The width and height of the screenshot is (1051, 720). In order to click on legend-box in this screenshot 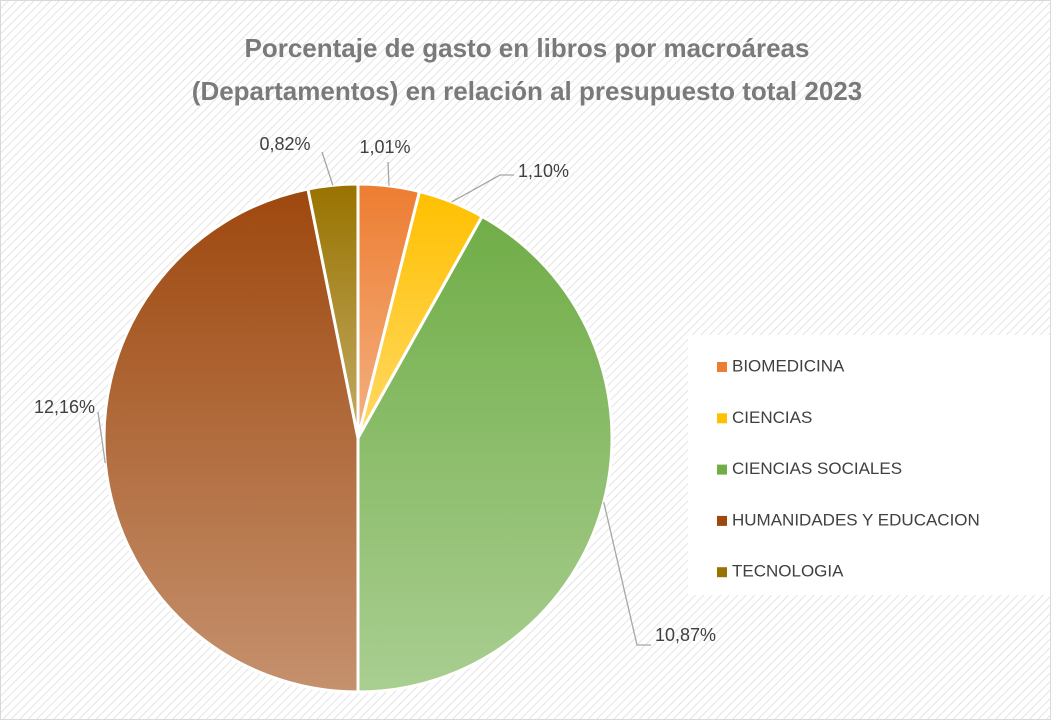, I will do `click(869, 465)`.